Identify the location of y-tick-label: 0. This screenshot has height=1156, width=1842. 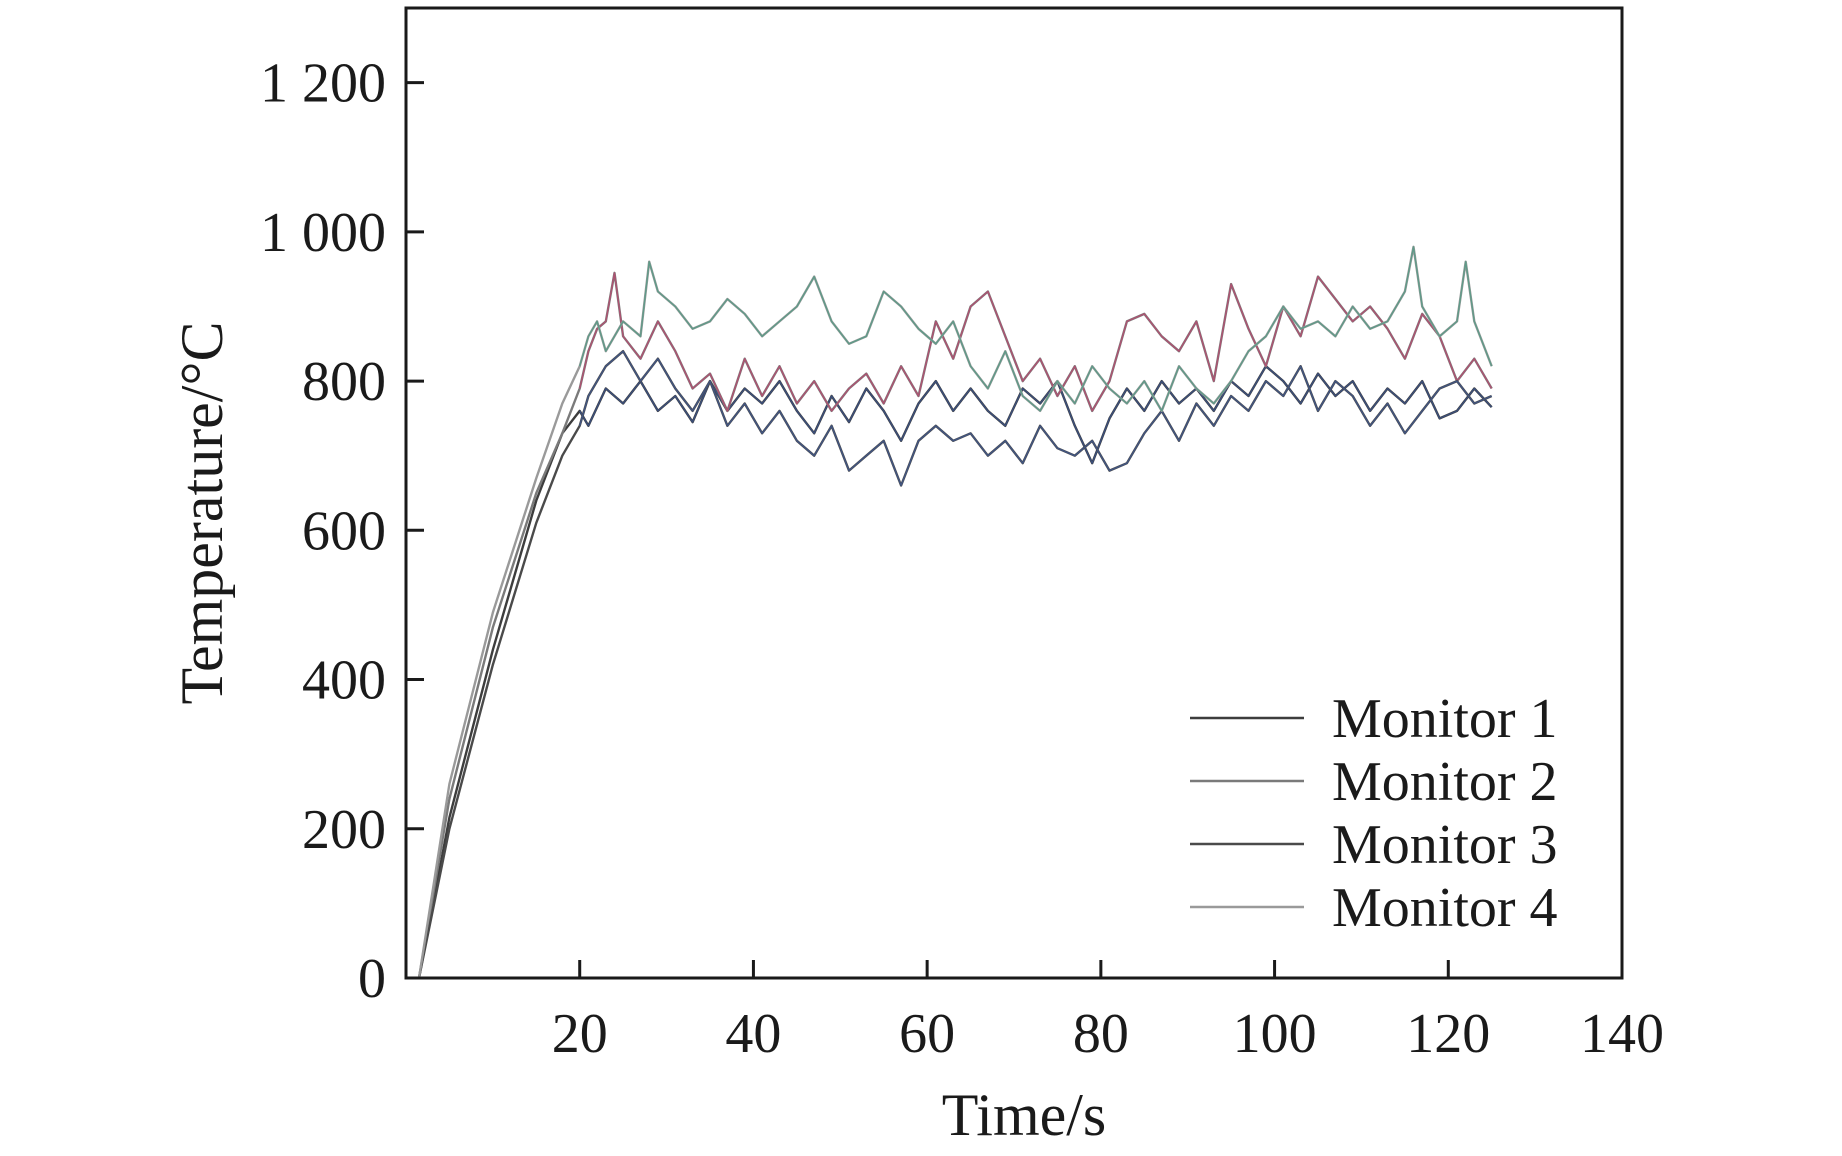
(372, 979).